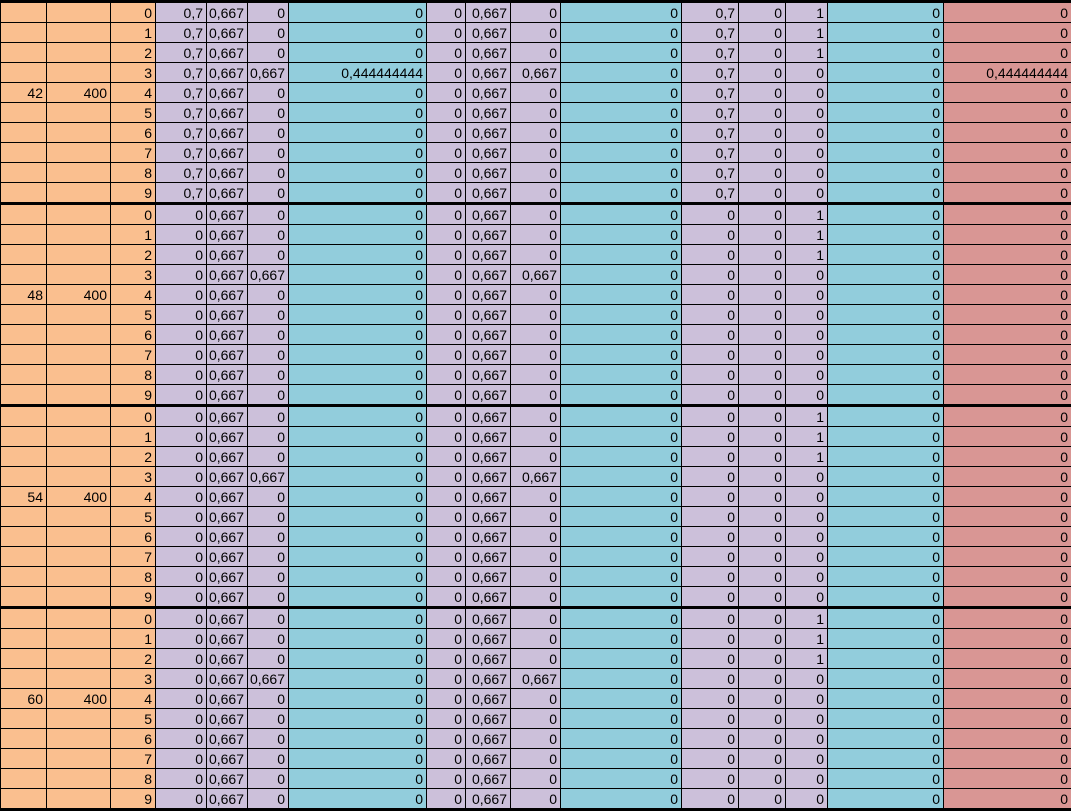 This screenshot has width=1071, height=811. What do you see at coordinates (133, 315) in the screenshot?
I see `row-index-cell: 5` at bounding box center [133, 315].